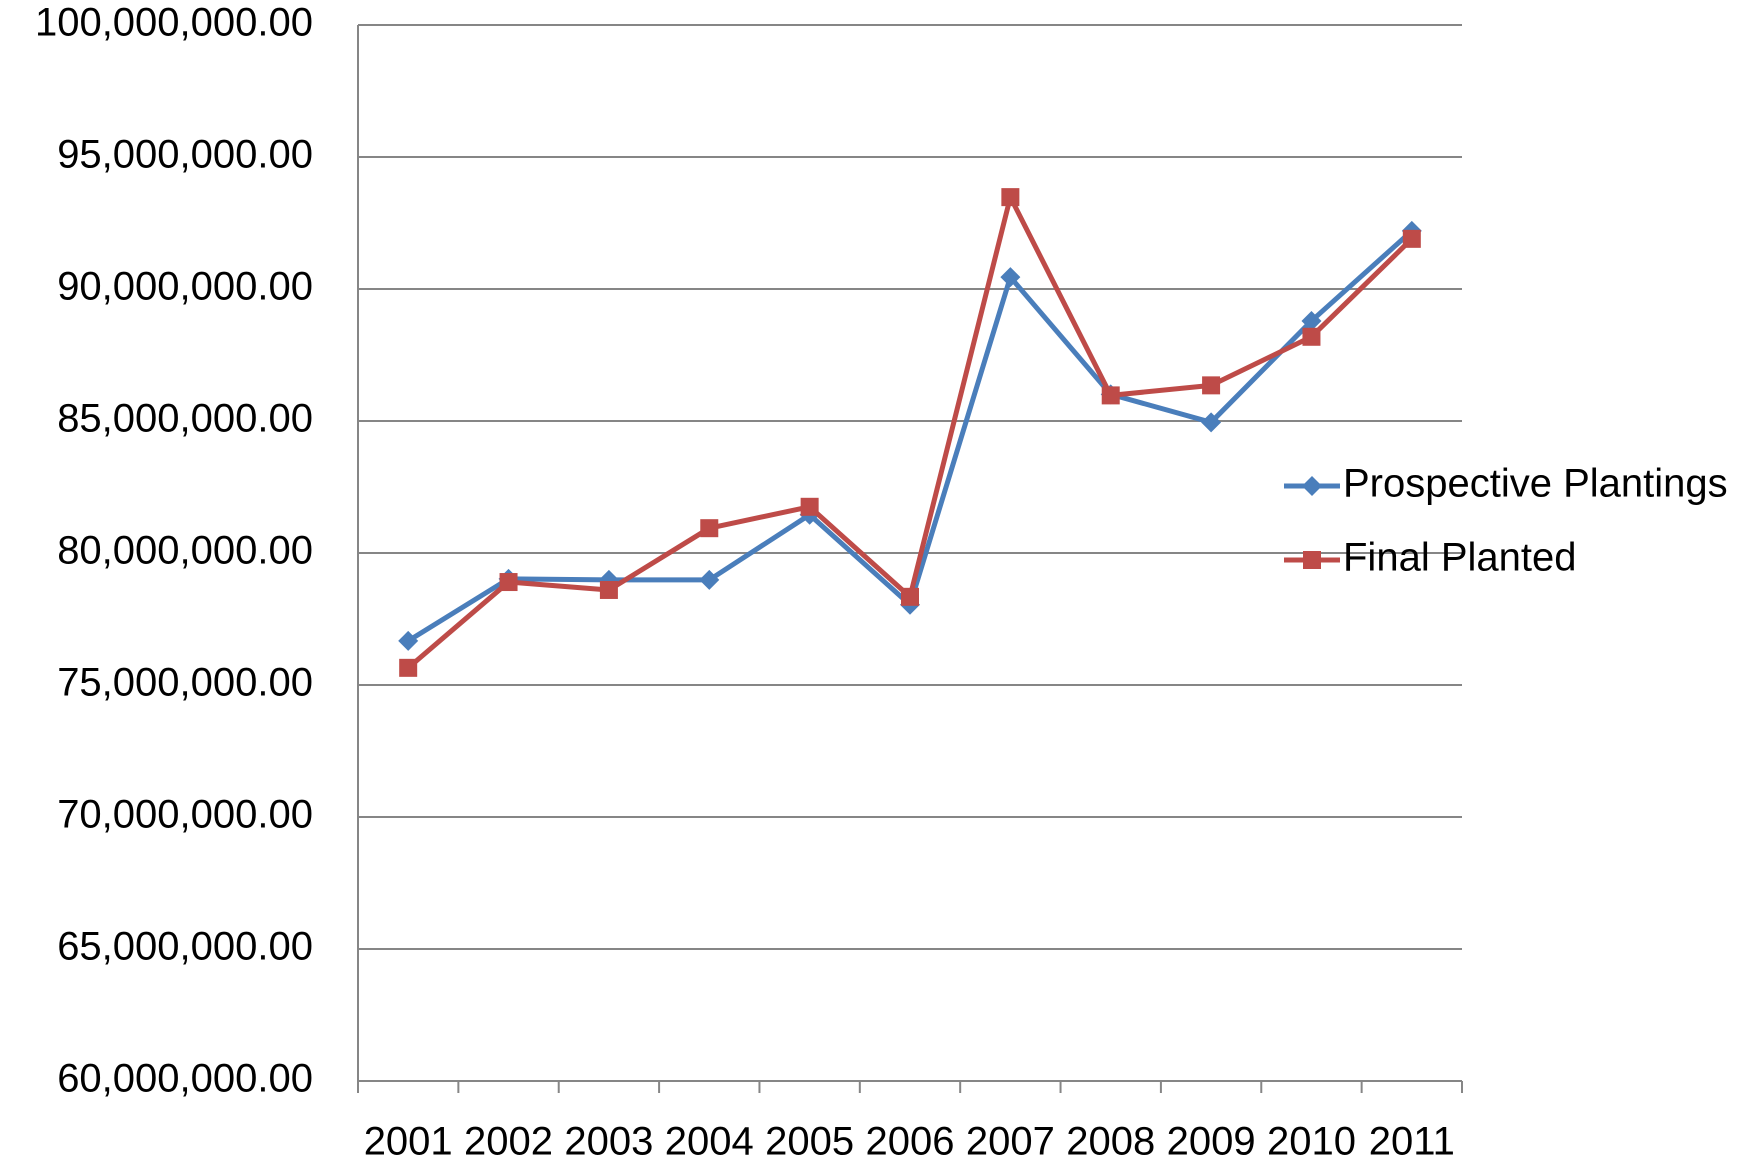 The height and width of the screenshot is (1163, 1763). I want to click on legend-label: Prospective Plantings, so click(1535, 484).